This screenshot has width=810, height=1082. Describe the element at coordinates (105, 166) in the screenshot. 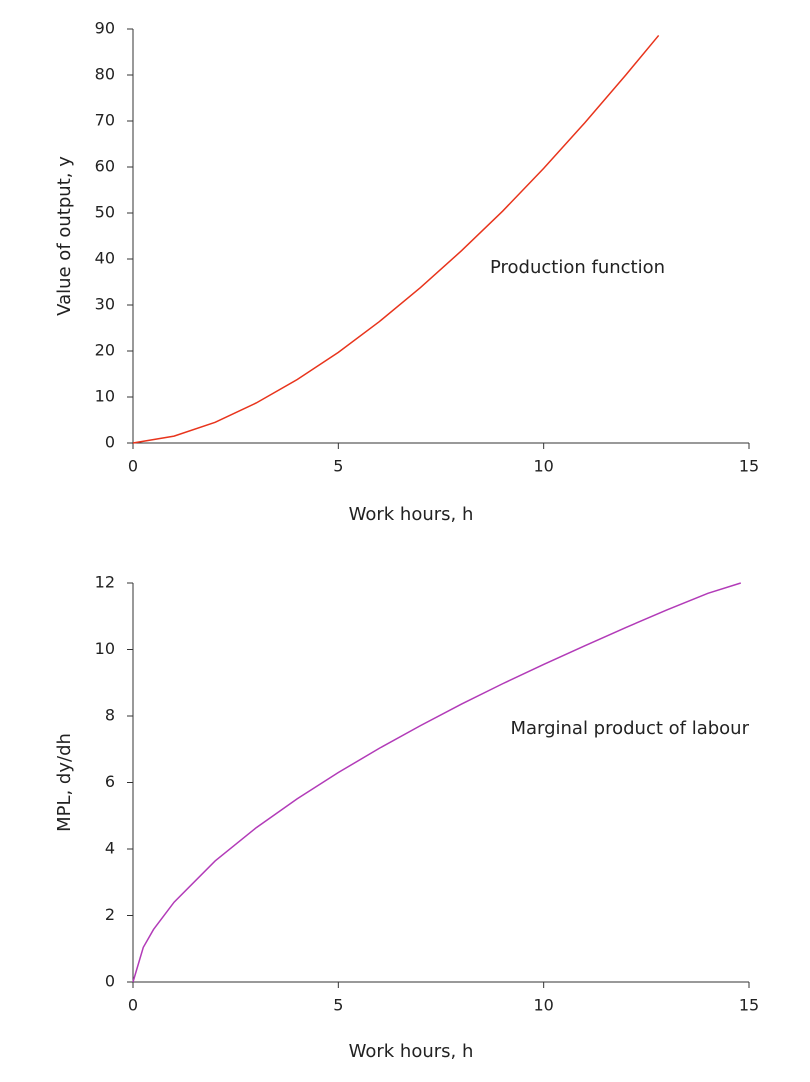

I see `y-tick-label: 60` at that location.